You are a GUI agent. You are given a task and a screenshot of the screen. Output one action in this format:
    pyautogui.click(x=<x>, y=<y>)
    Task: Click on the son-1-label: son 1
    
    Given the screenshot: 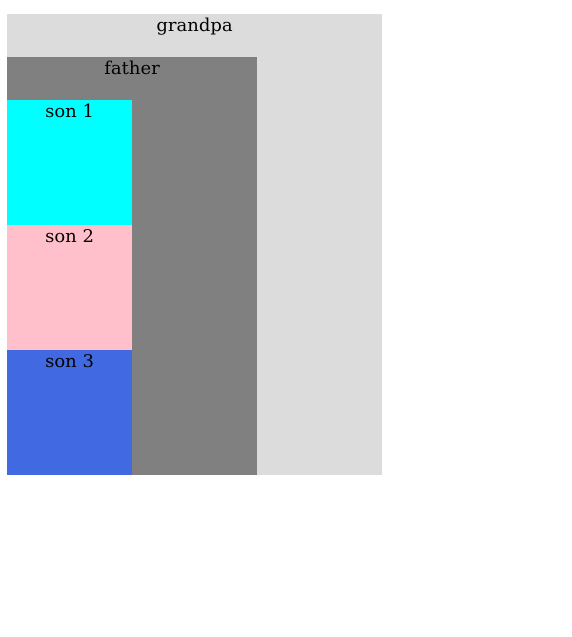 What is the action you would take?
    pyautogui.click(x=69, y=111)
    